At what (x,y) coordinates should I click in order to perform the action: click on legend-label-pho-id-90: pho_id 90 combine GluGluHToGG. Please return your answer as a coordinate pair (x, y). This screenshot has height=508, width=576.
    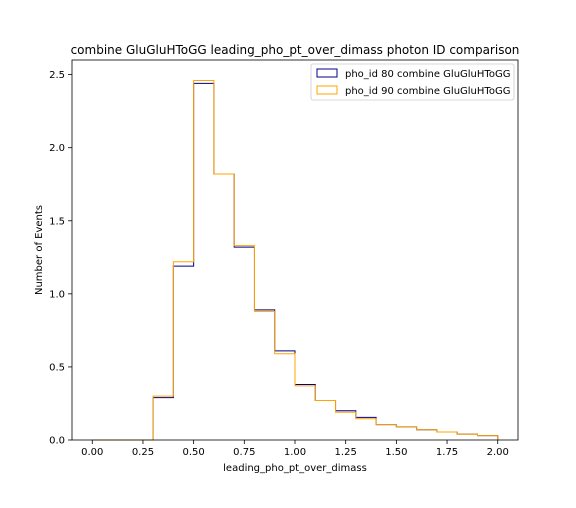
    Looking at the image, I should click on (427, 91).